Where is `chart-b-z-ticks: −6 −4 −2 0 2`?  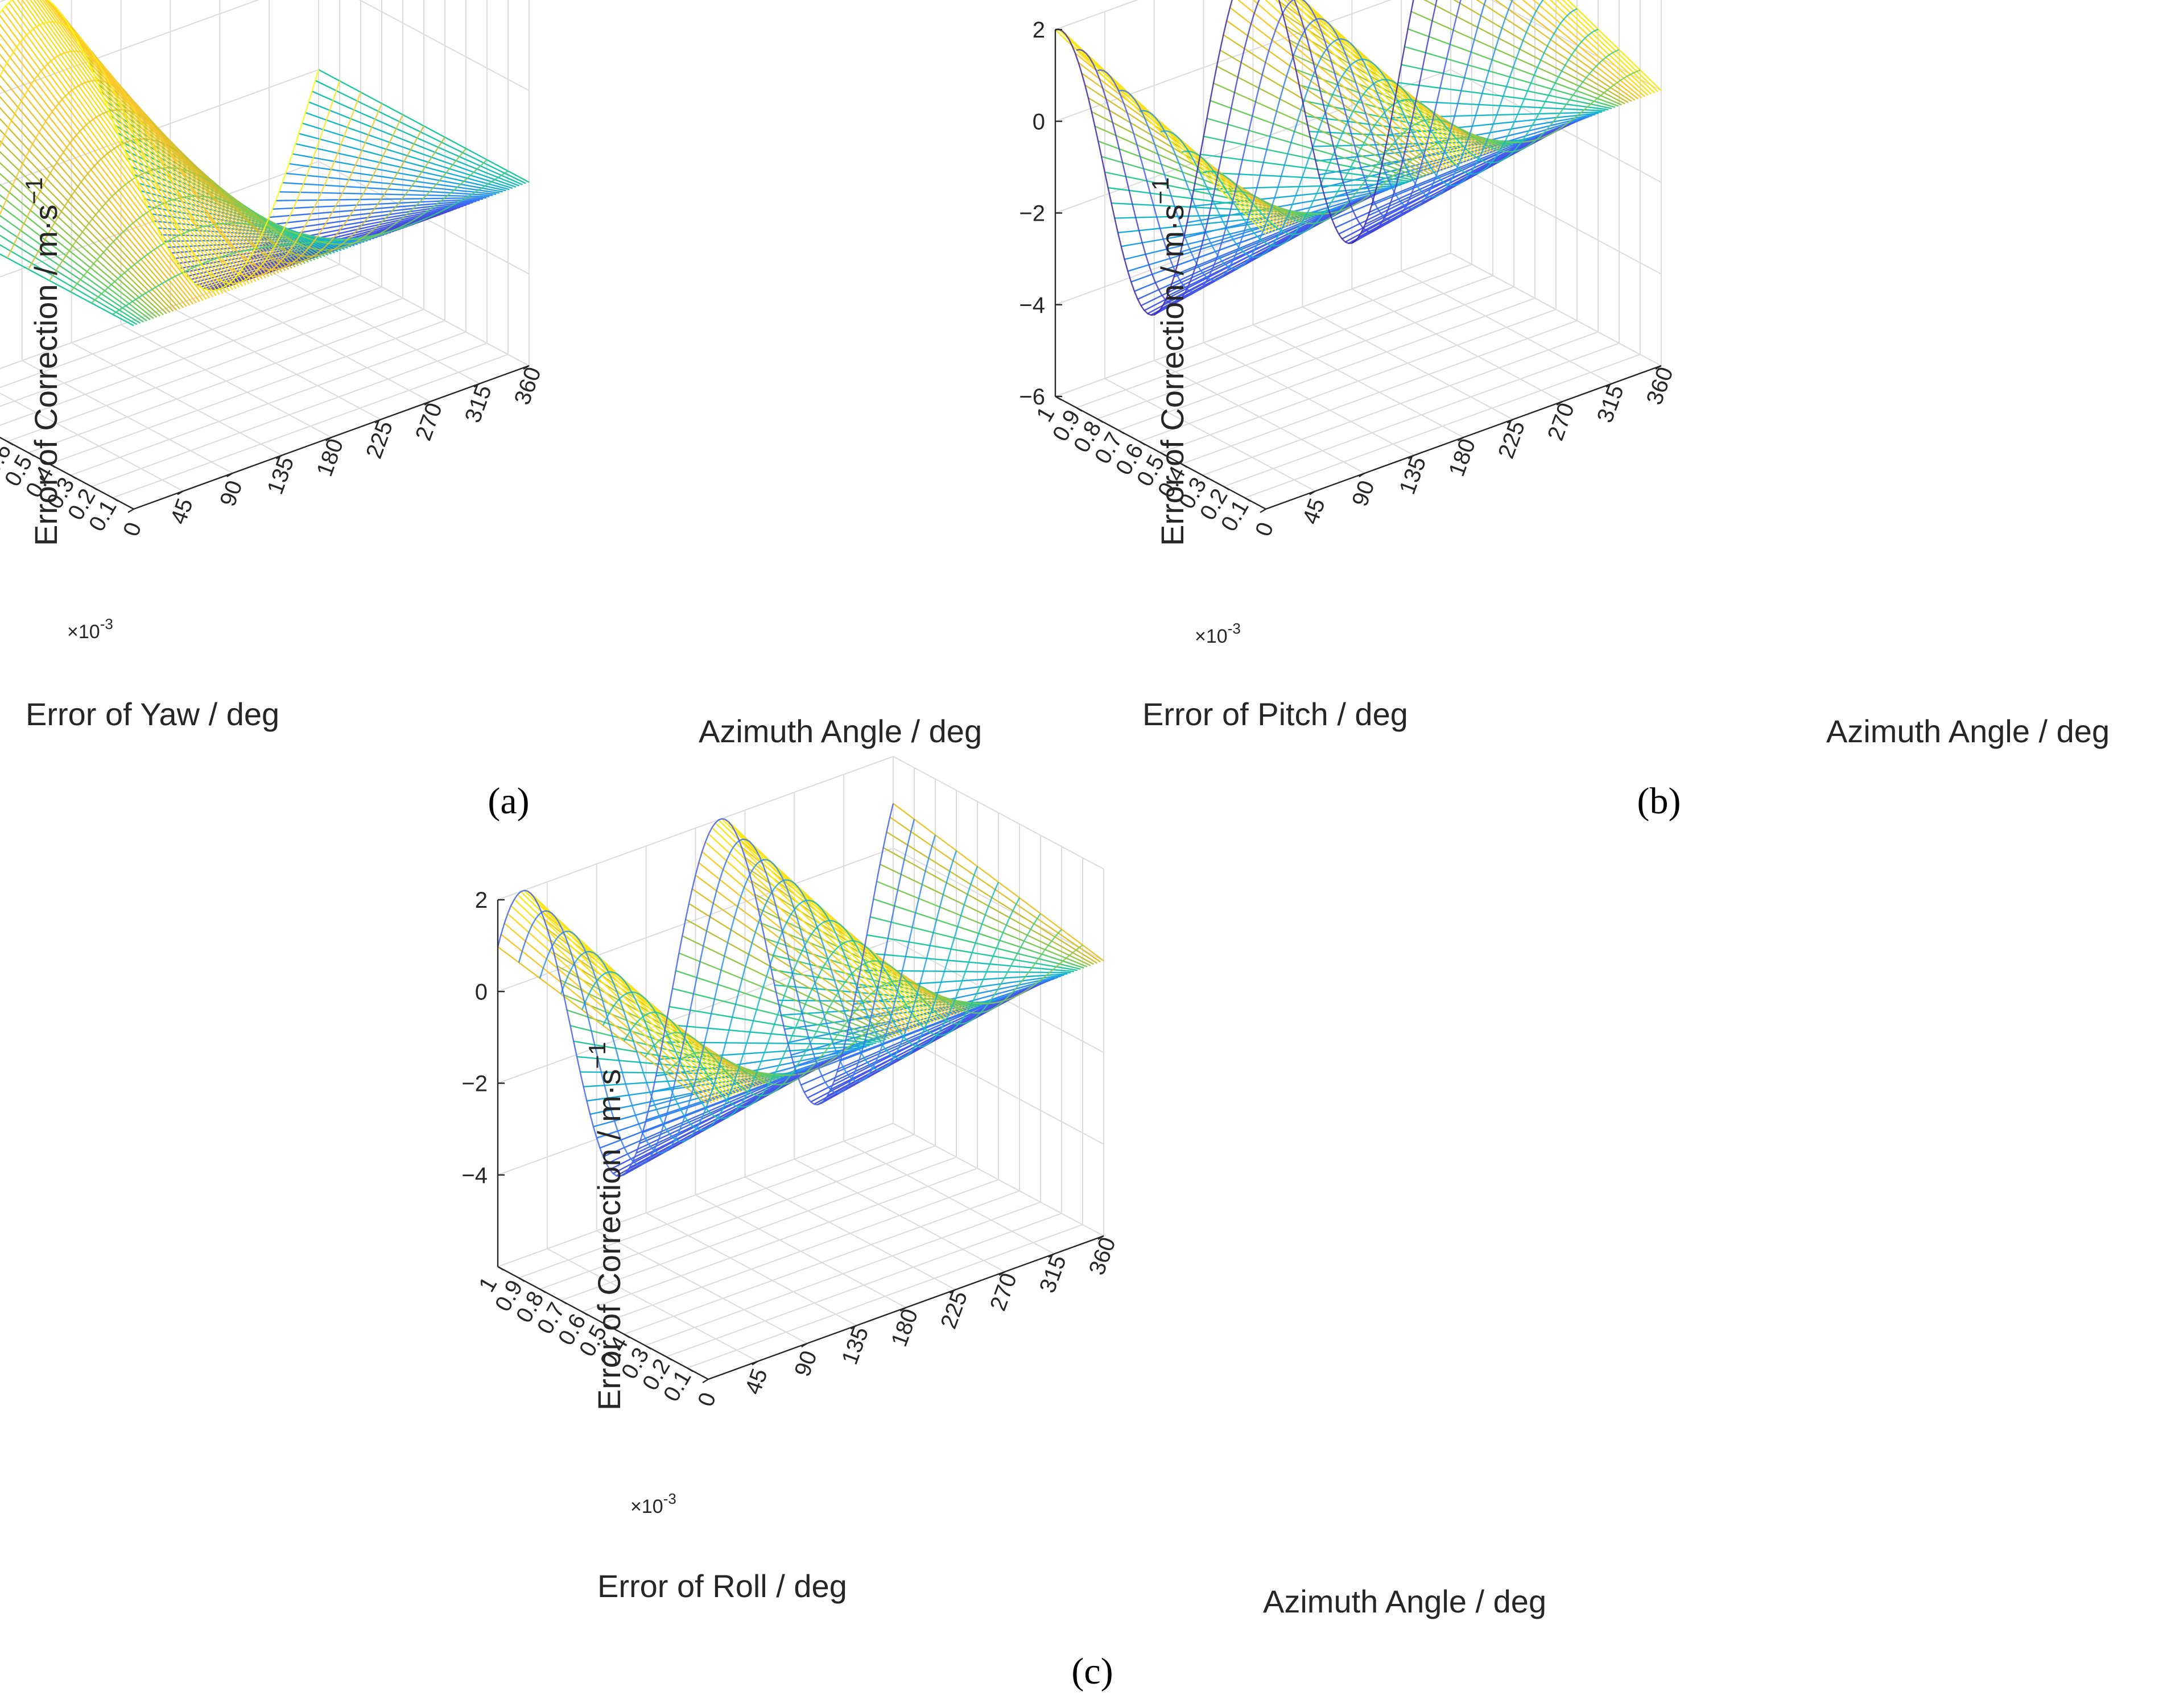 chart-b-z-ticks: −6 −4 −2 0 2 is located at coordinates (1032, 214).